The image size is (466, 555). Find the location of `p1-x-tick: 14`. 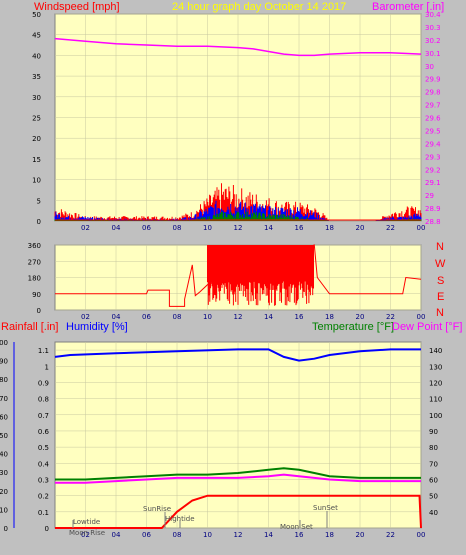

p1-x-tick: 14 is located at coordinates (268, 228).